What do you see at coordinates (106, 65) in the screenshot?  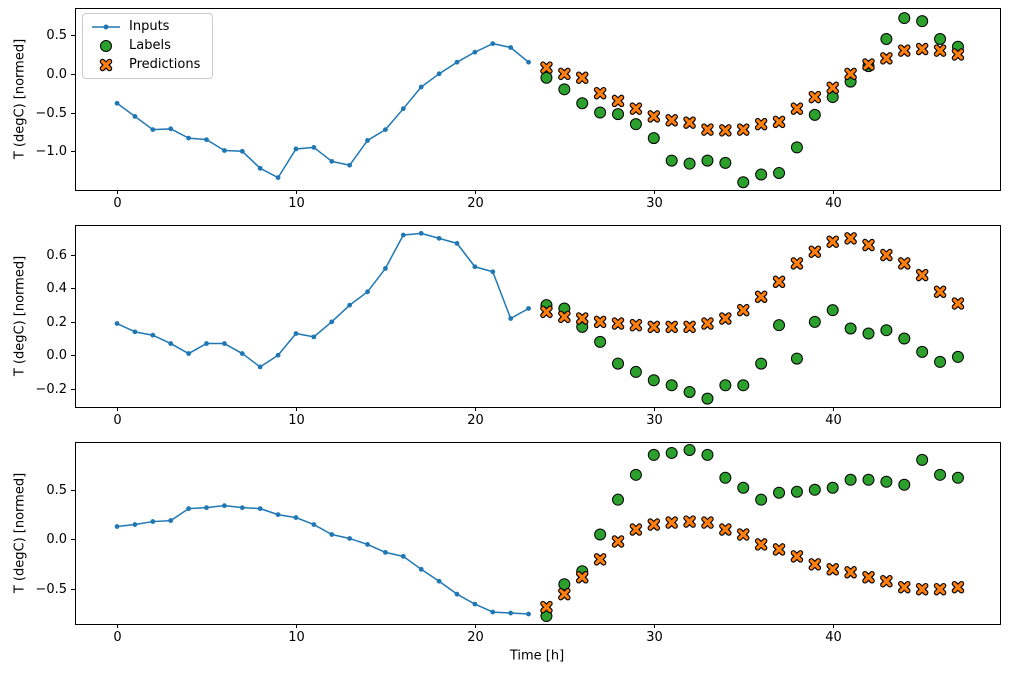 I see `predictions-x-icon` at bounding box center [106, 65].